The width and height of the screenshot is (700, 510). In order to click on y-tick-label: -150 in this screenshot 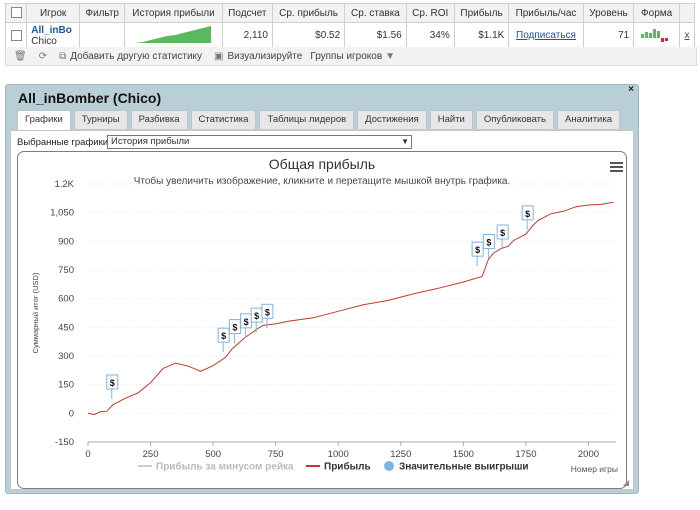, I will do `click(64, 442)`.